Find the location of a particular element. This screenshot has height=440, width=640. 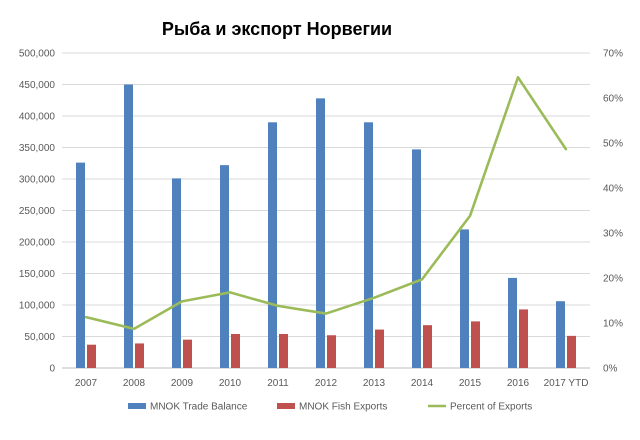

right-tick-label: 30% is located at coordinates (613, 234).